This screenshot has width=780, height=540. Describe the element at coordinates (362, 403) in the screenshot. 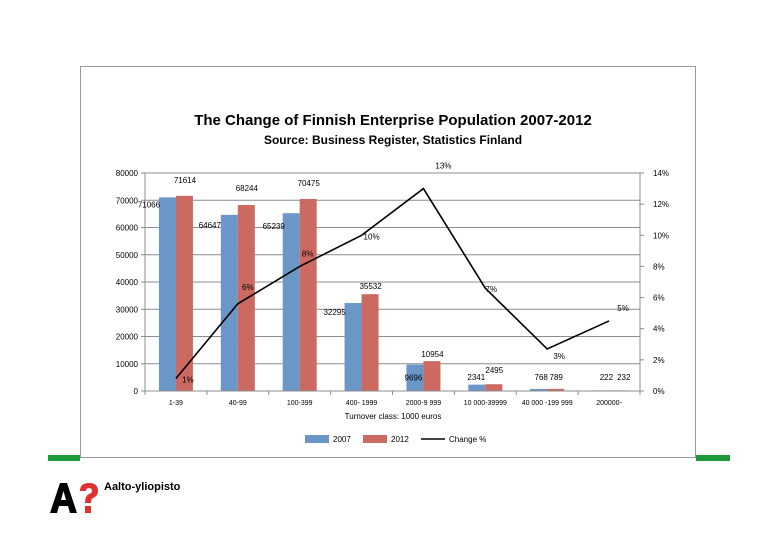

I see `x-tick-label: 400- 1999` at that location.